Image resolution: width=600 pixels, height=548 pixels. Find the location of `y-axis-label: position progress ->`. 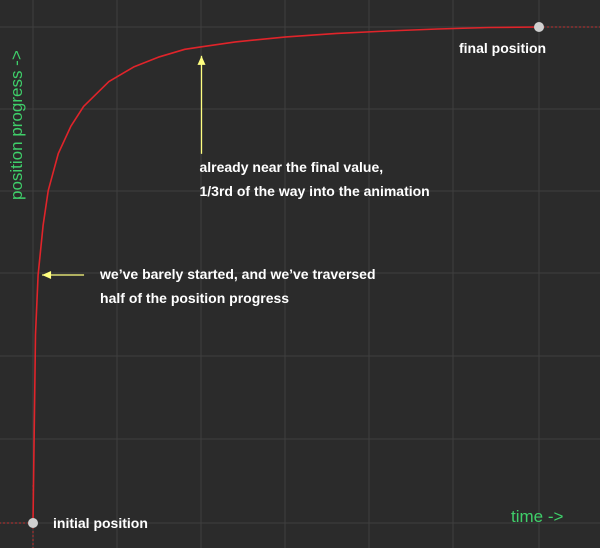

y-axis-label: position progress -> is located at coordinates (16, 125).